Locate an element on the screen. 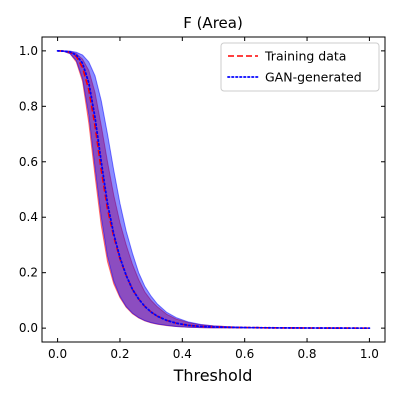 The width and height of the screenshot is (400, 400). legend-label-gan-generated: GAN-generated is located at coordinates (313, 77).